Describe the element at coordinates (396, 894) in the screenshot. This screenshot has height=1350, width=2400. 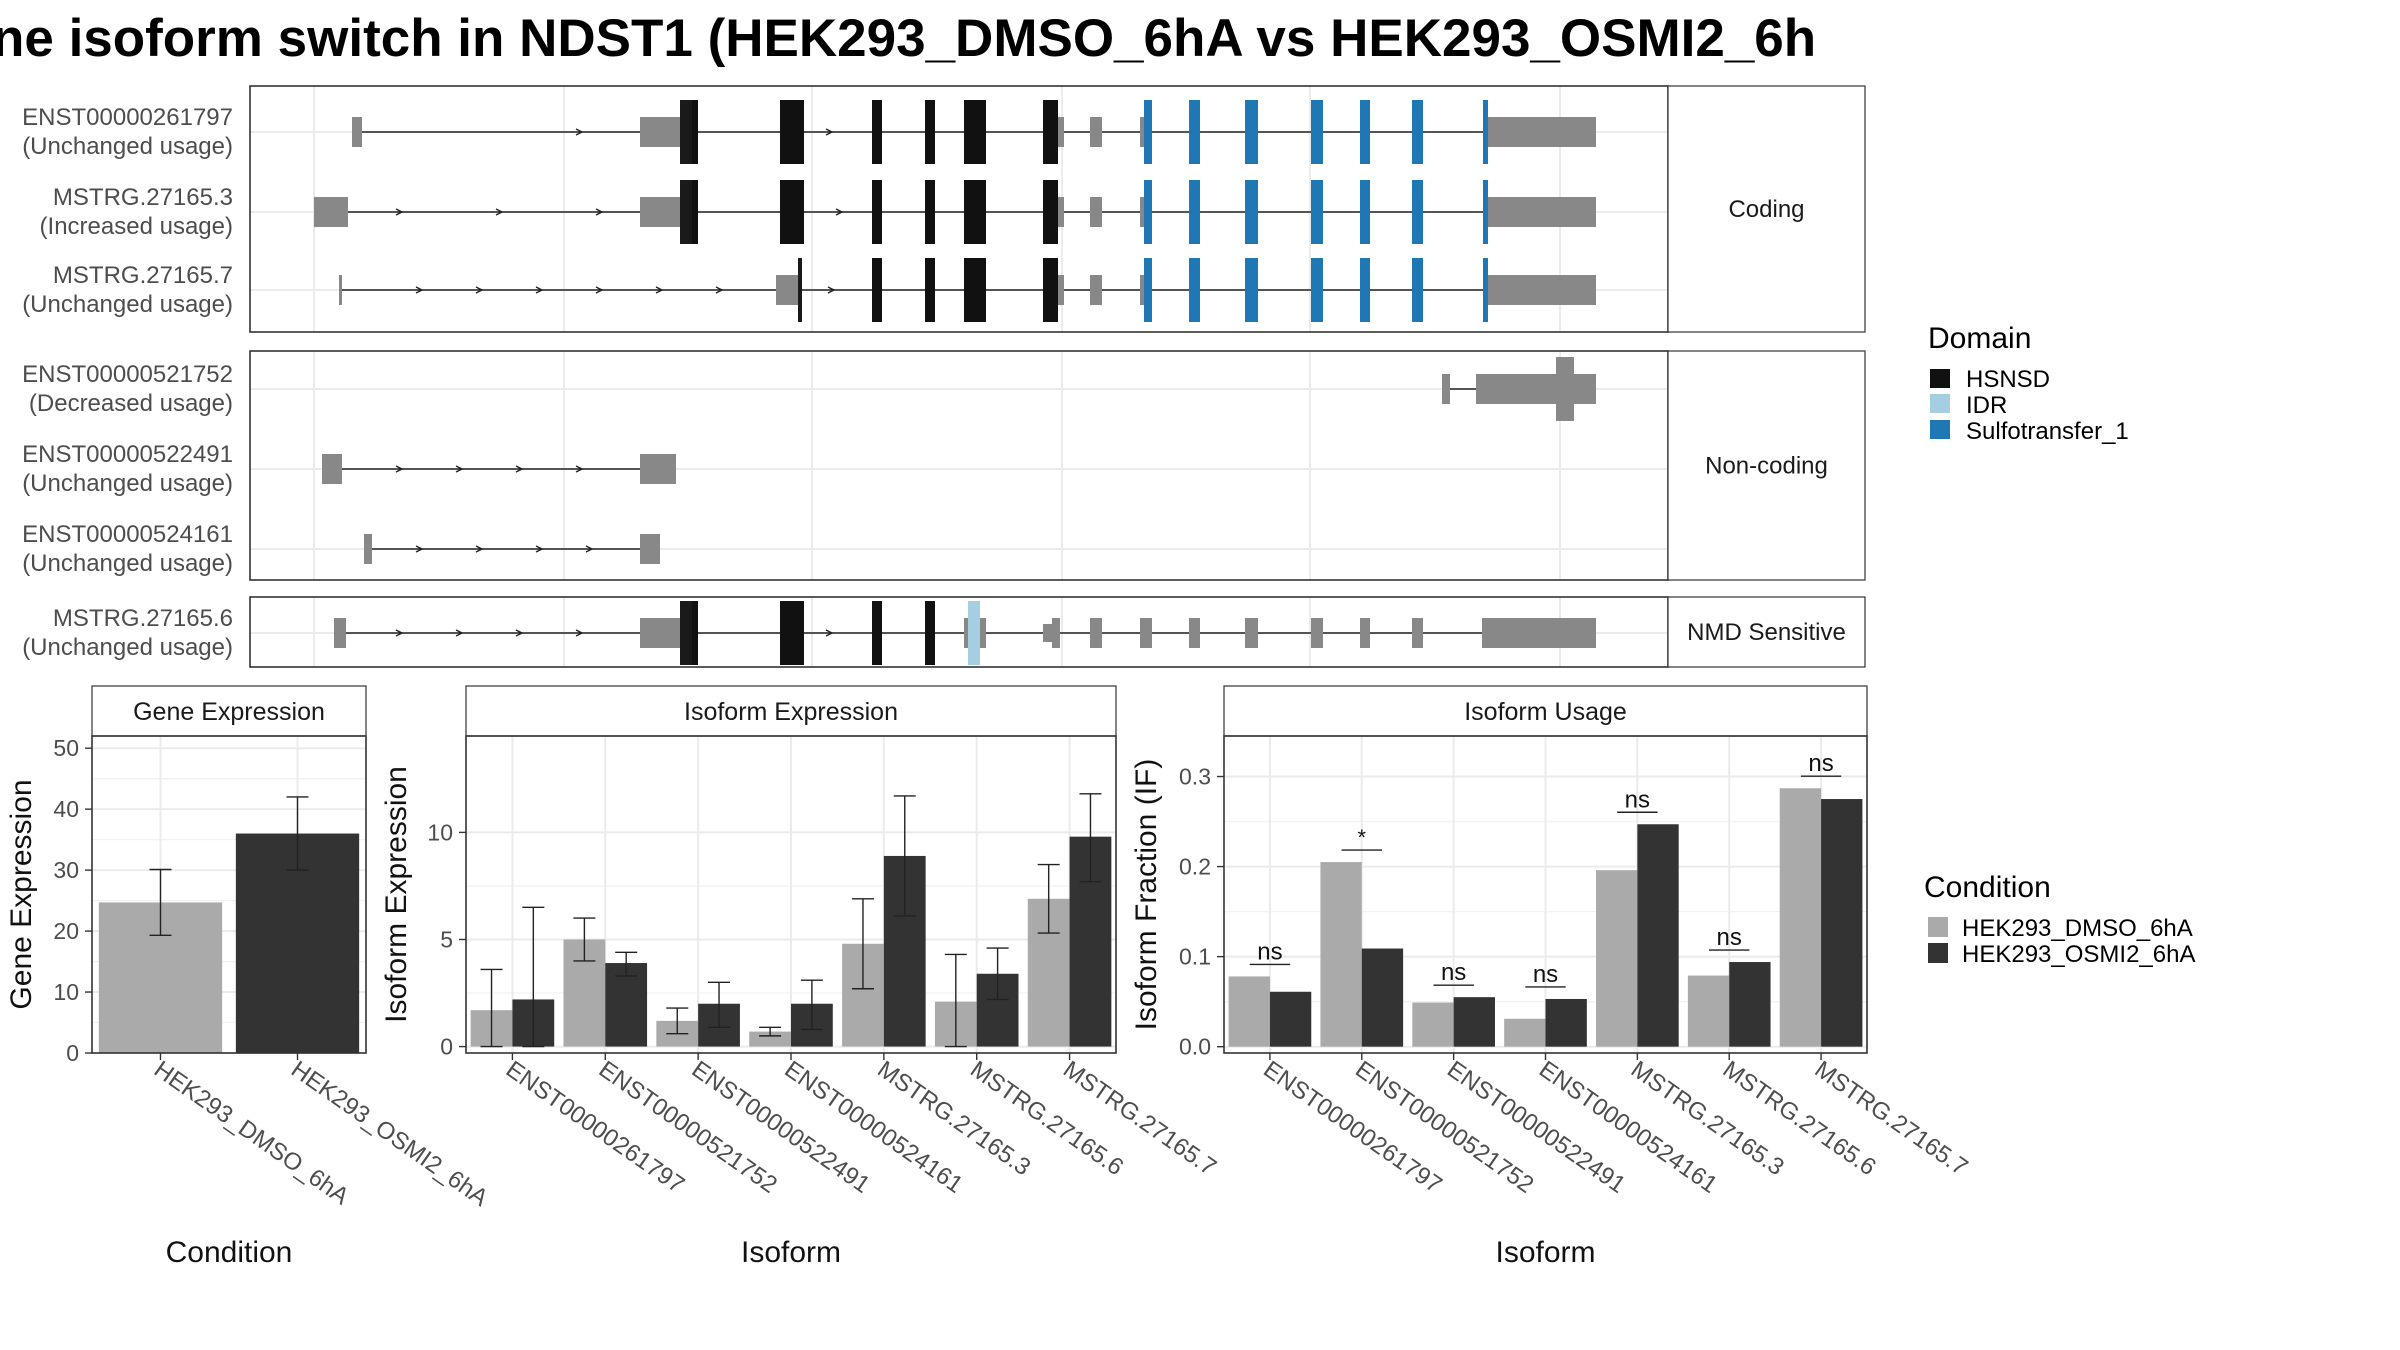
I see `y-axis-title: Isoform Expression` at that location.